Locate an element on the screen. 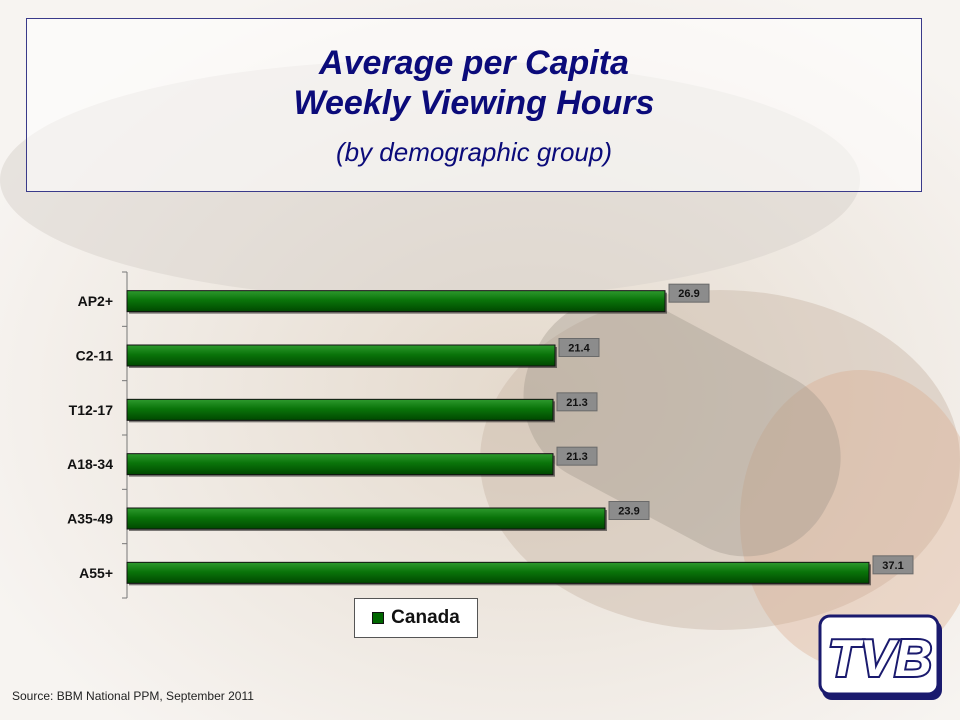 The image size is (960, 720). chart-subtitle: (by demographic group) is located at coordinates (474, 152).